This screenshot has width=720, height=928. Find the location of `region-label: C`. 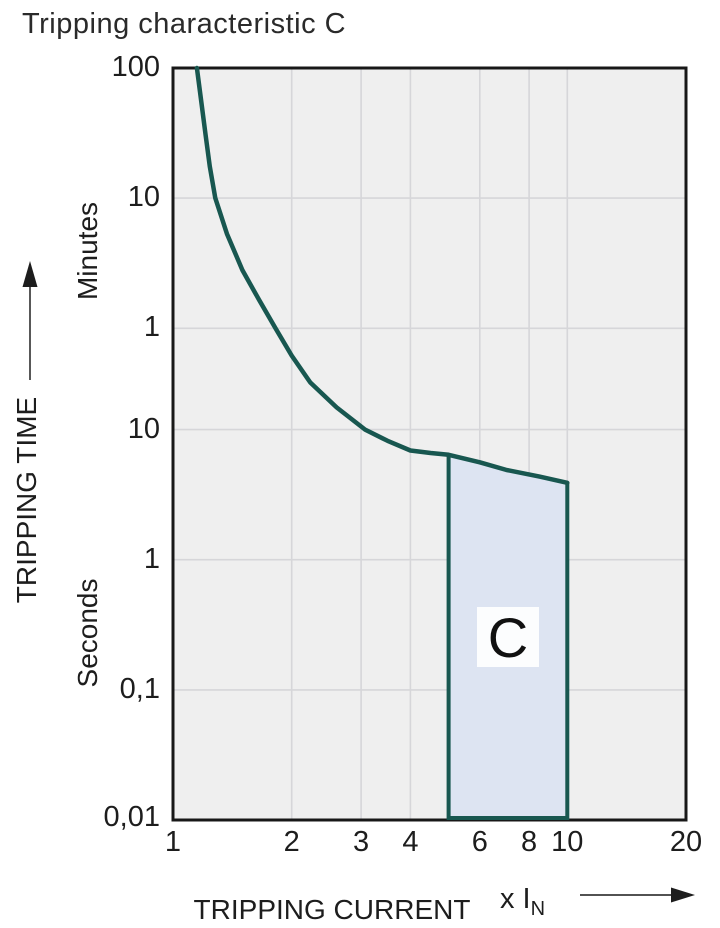

region-label: C is located at coordinates (508, 637).